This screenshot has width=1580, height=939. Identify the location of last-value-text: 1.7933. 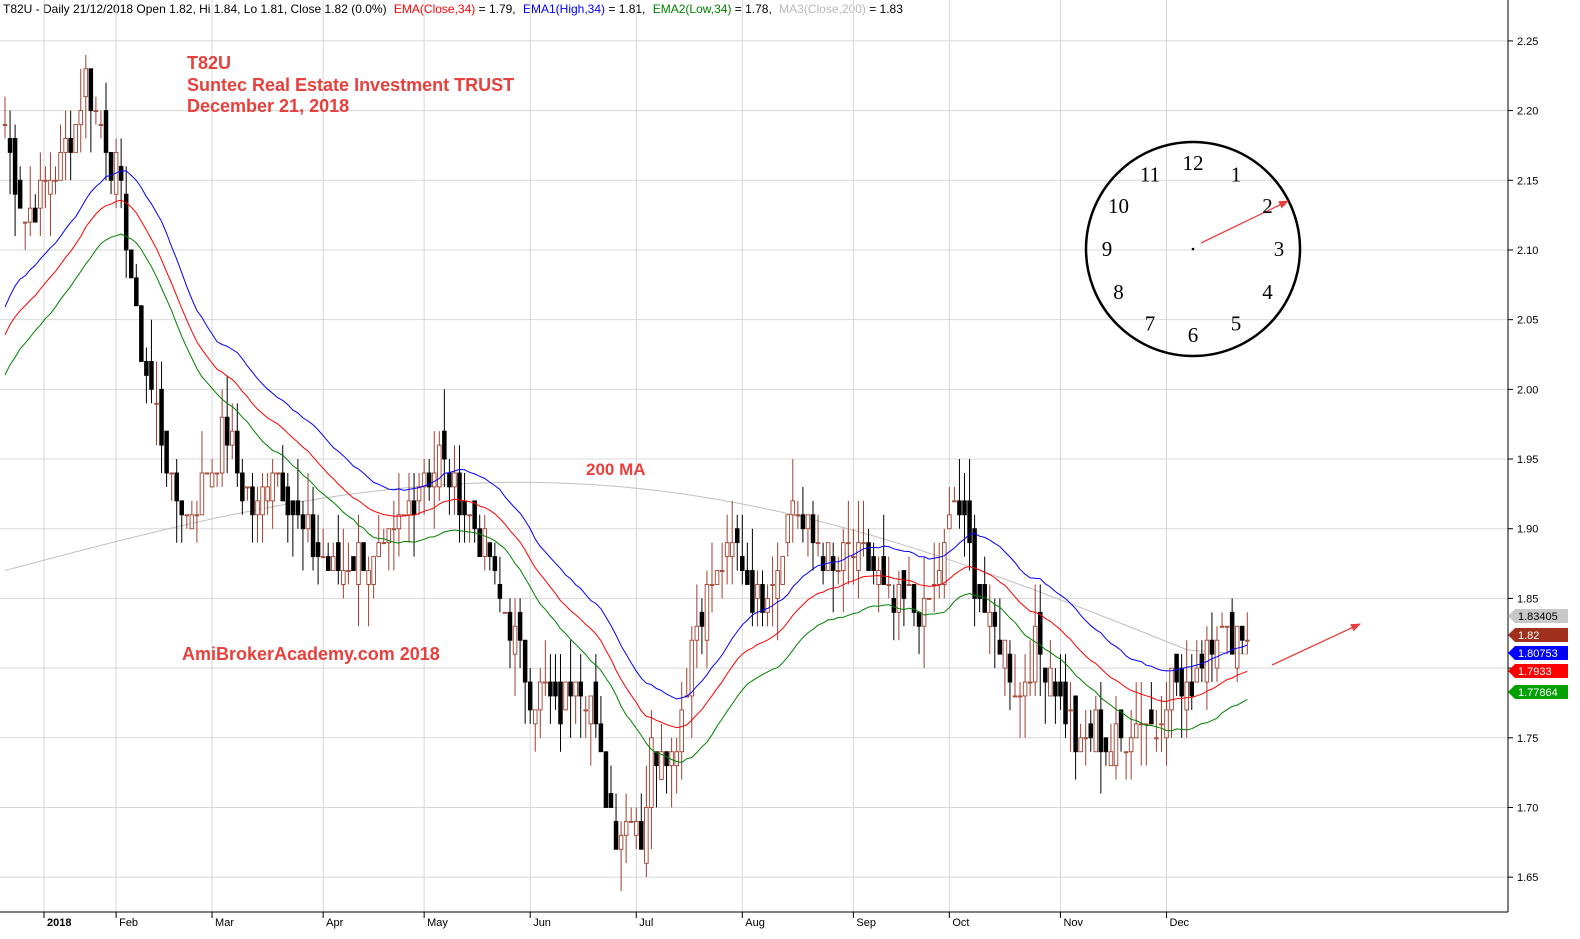
(1535, 672).